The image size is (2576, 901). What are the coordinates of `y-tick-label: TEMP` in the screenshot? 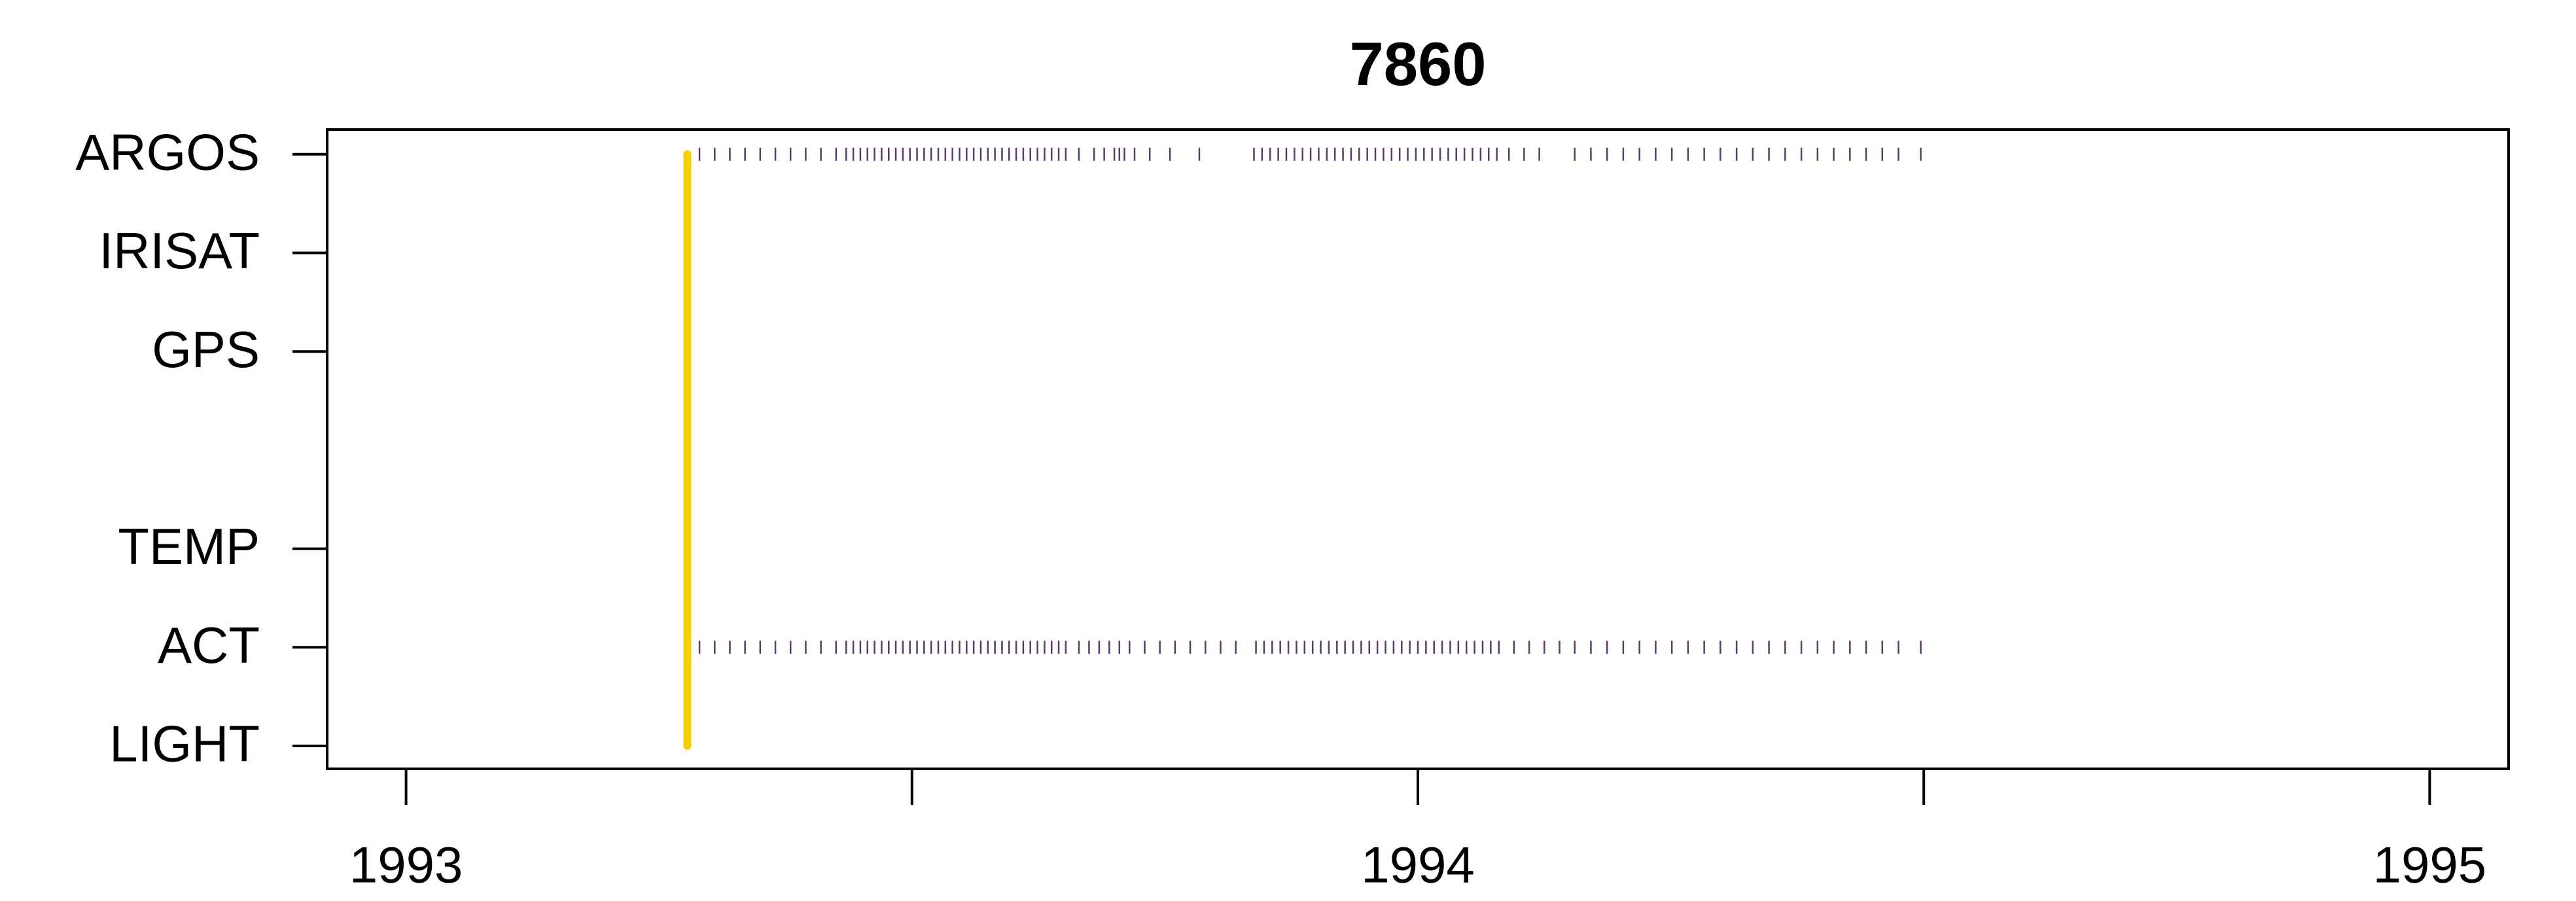 It's located at (189, 546).